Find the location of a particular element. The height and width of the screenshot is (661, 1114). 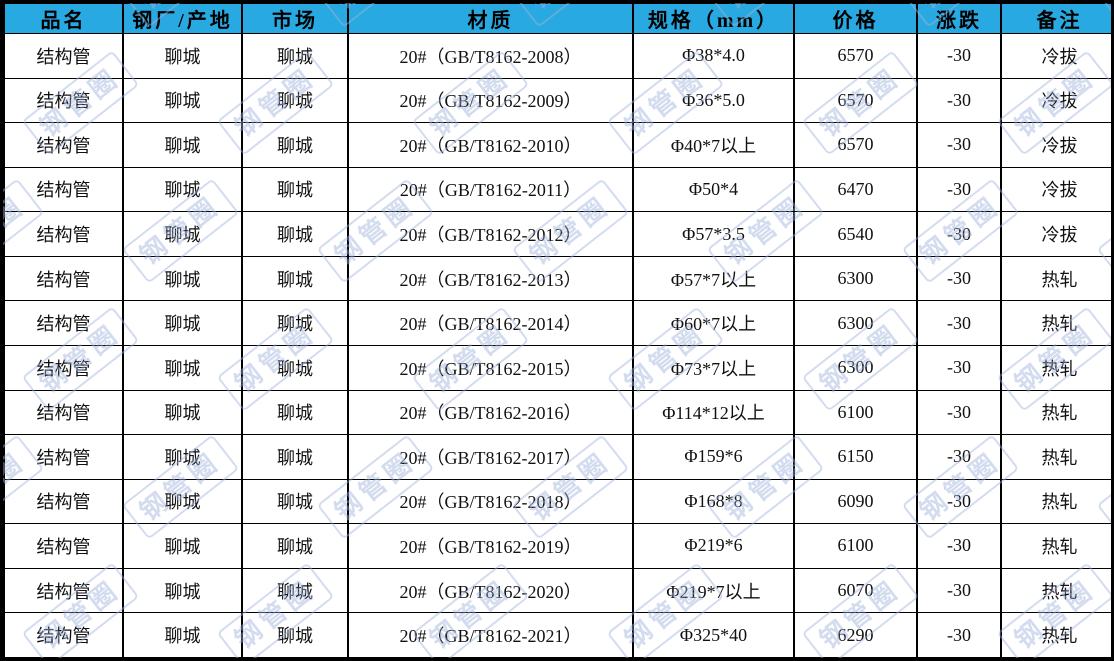

cell-material: 20#（GB/T8162-2015） is located at coordinates (490, 367).